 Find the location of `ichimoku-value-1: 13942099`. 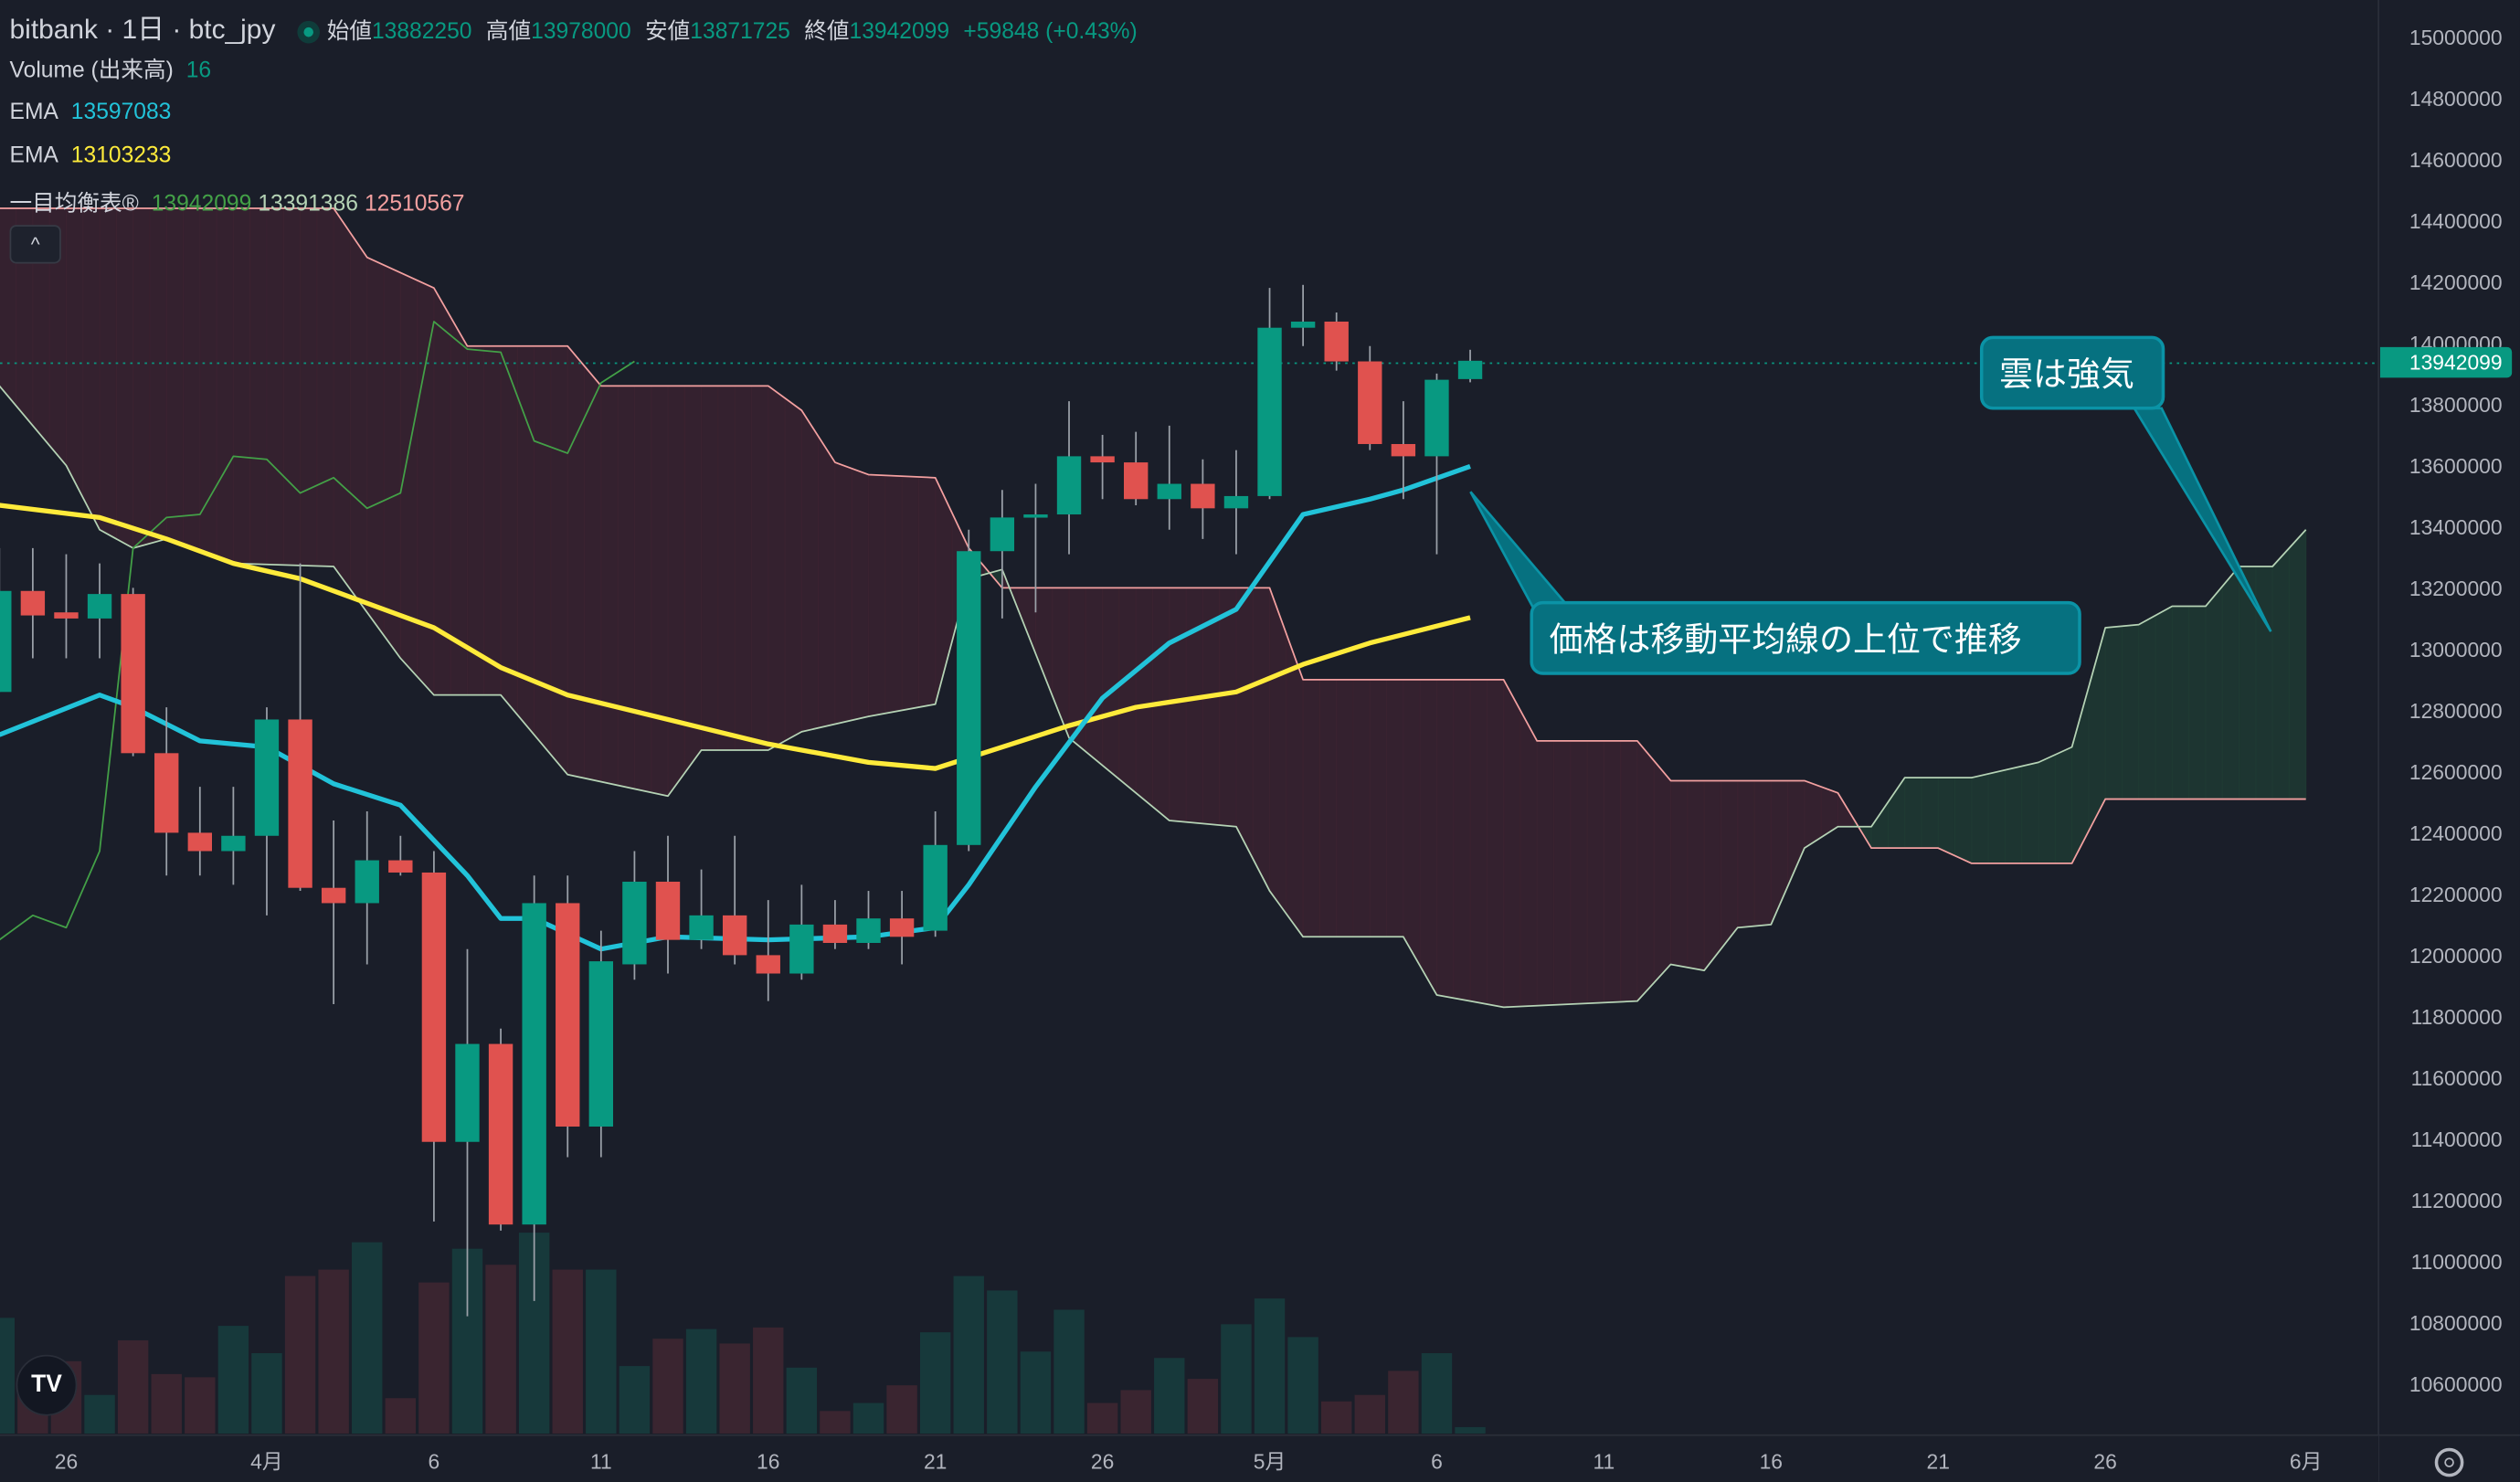

ichimoku-value-1: 13942099 is located at coordinates (201, 202).